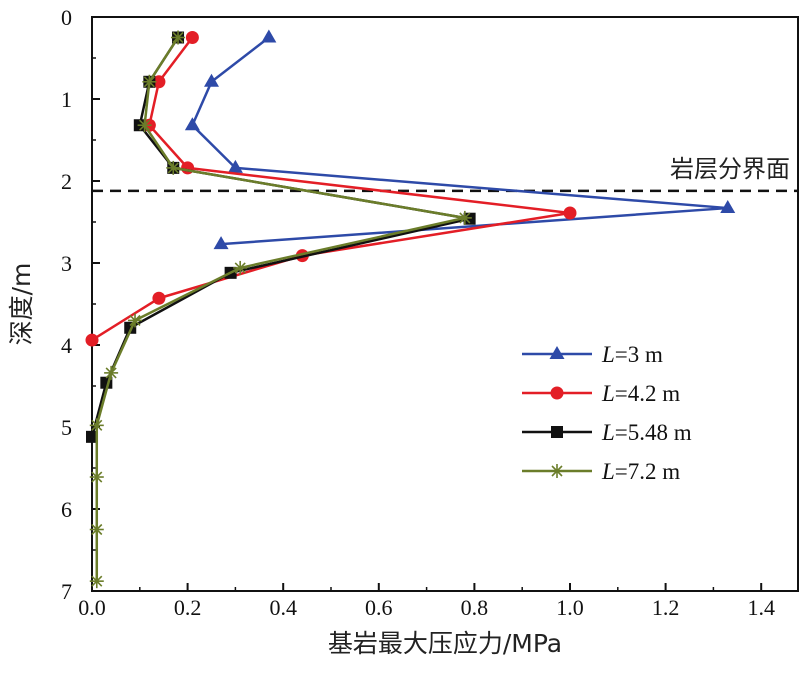 The width and height of the screenshot is (800, 676). What do you see at coordinates (647, 393) in the screenshot?
I see `legend-label-rest: =4.2 m` at bounding box center [647, 393].